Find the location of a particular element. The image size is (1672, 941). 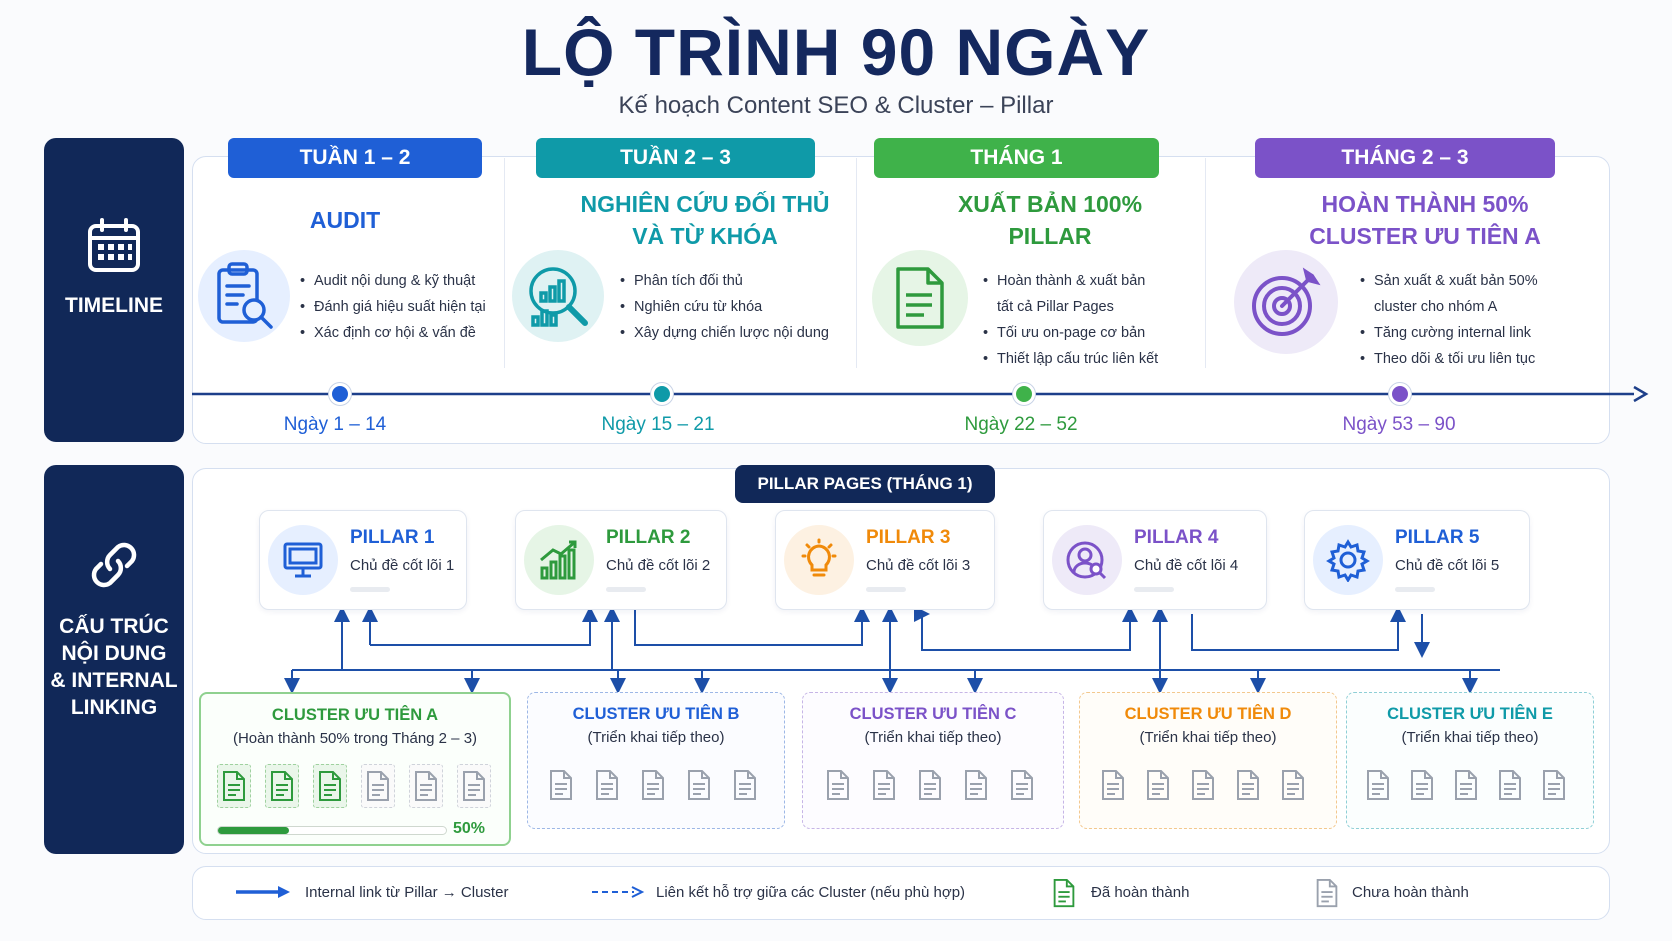

bullet-item: Xác định cơ hội & vấn đề is located at coordinates (393, 333).